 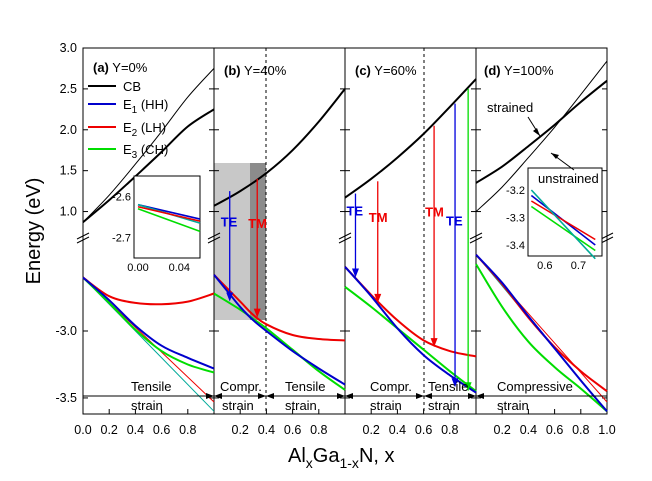 I want to click on strain-c-left-top: Compr., so click(x=391, y=386).